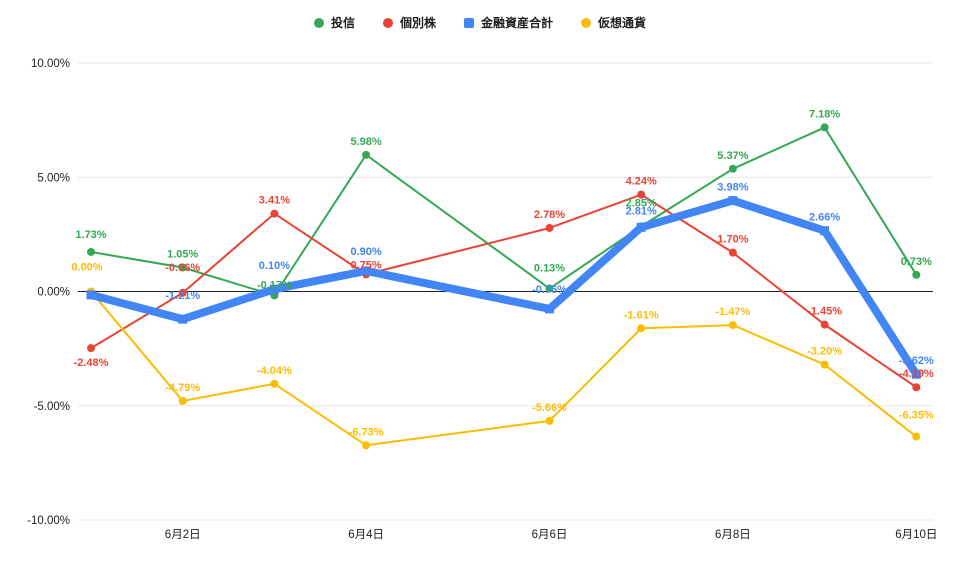 This screenshot has width=960, height=569. I want to click on data-label: -6.35%, so click(916, 416).